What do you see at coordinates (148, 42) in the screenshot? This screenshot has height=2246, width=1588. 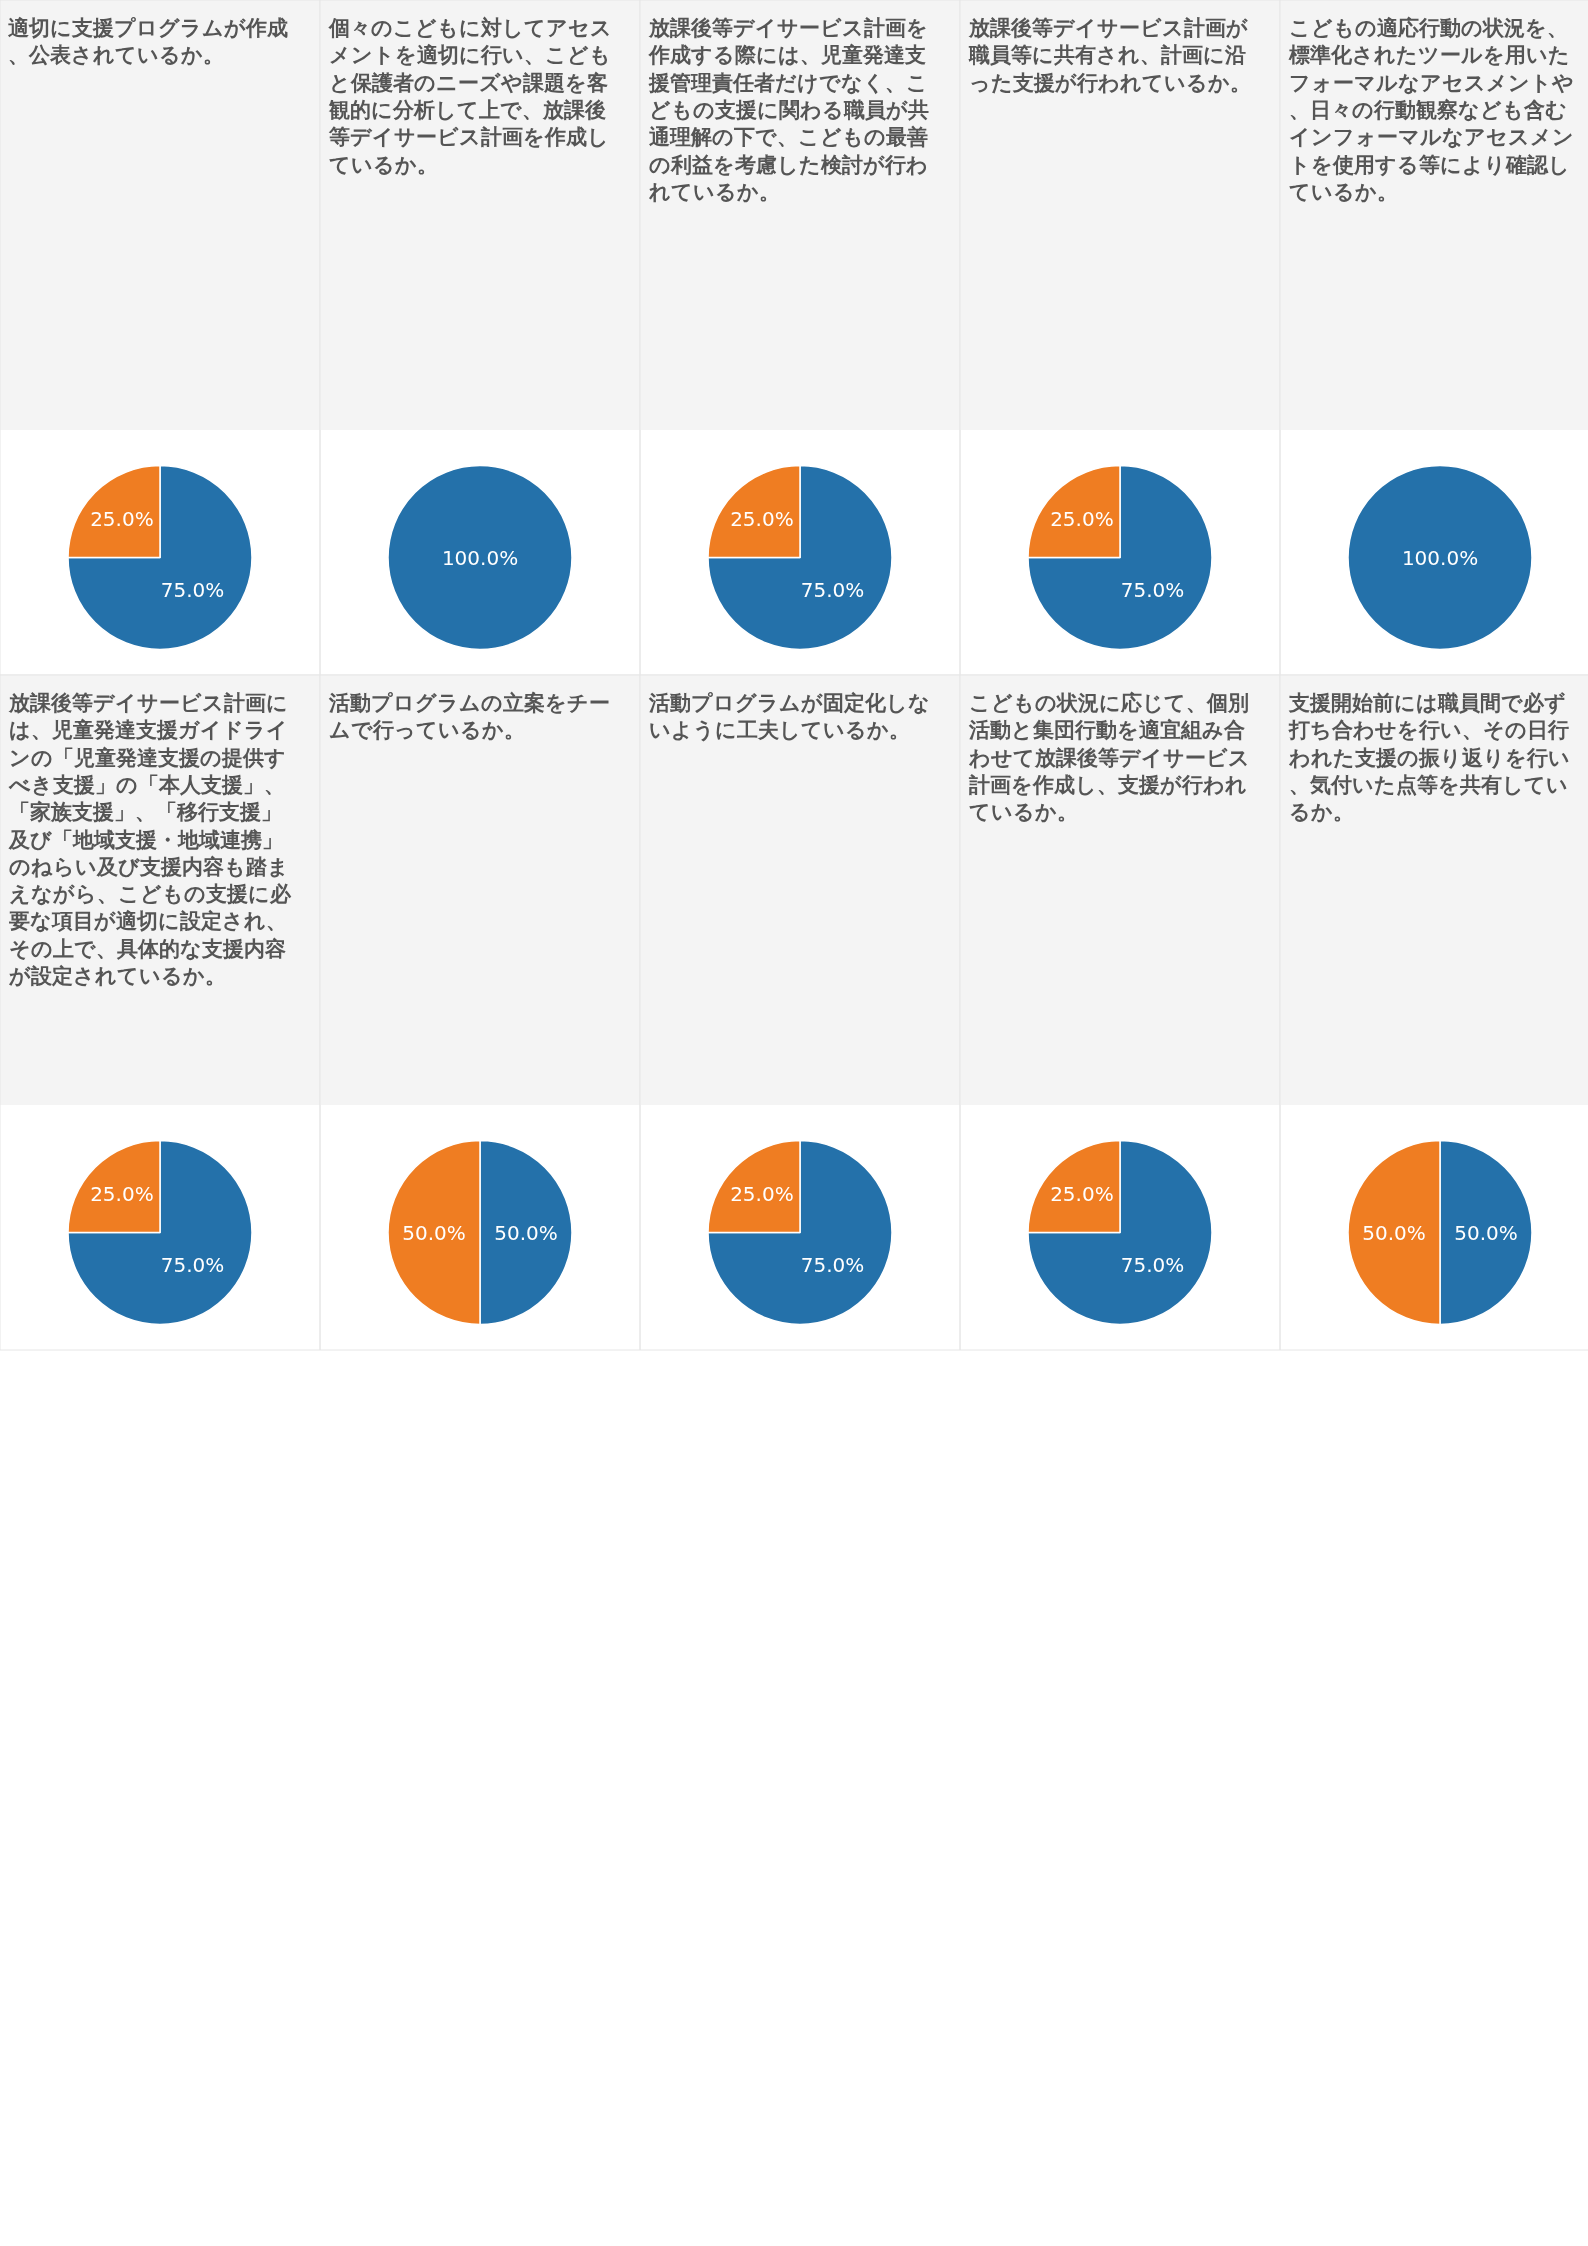 I see `chart-title: 適切に支援プログラムが作成、公表されているか。` at bounding box center [148, 42].